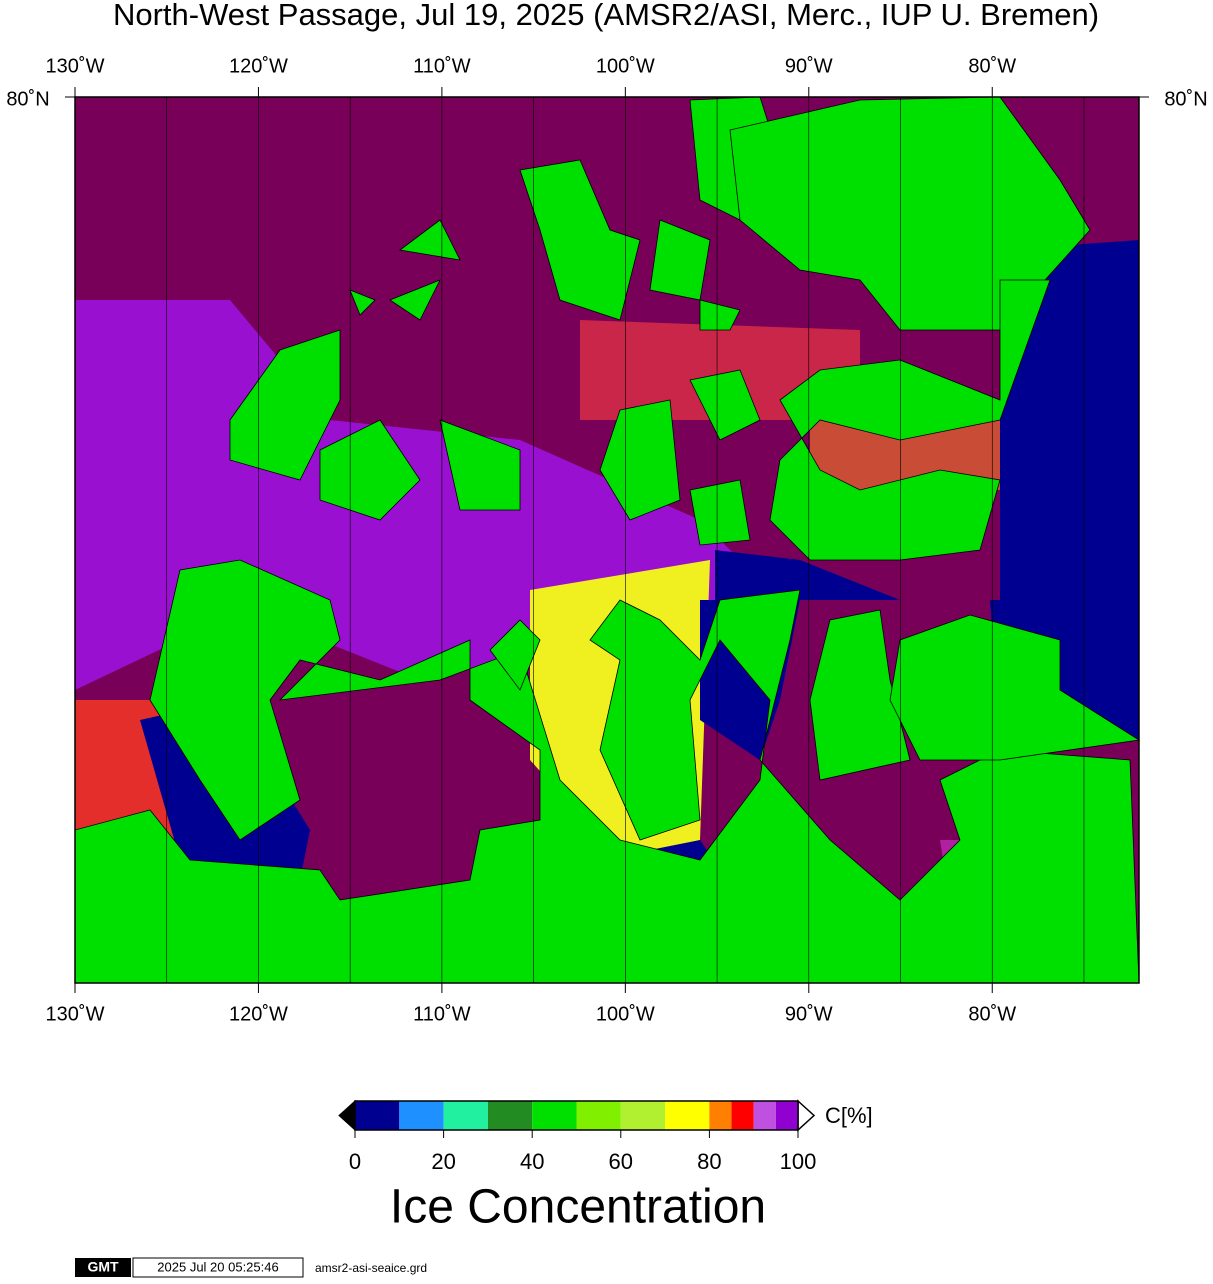 Image resolution: width=1213 pixels, height=1284 pixels. I want to click on over-triangle, so click(806, 1115).